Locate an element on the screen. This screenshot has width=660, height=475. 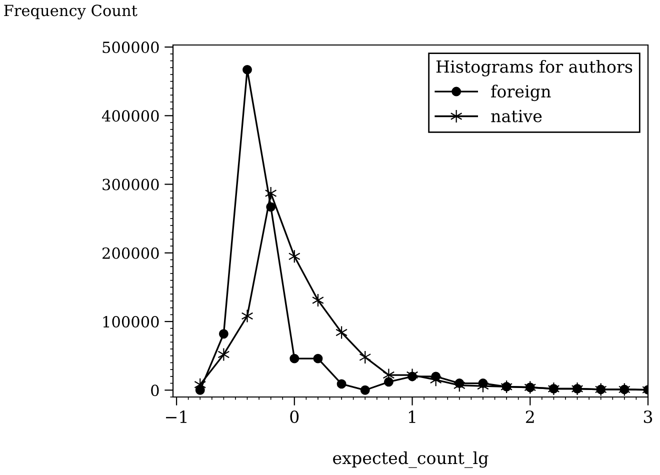
legend-title: Histograms for authors is located at coordinates (534, 68).